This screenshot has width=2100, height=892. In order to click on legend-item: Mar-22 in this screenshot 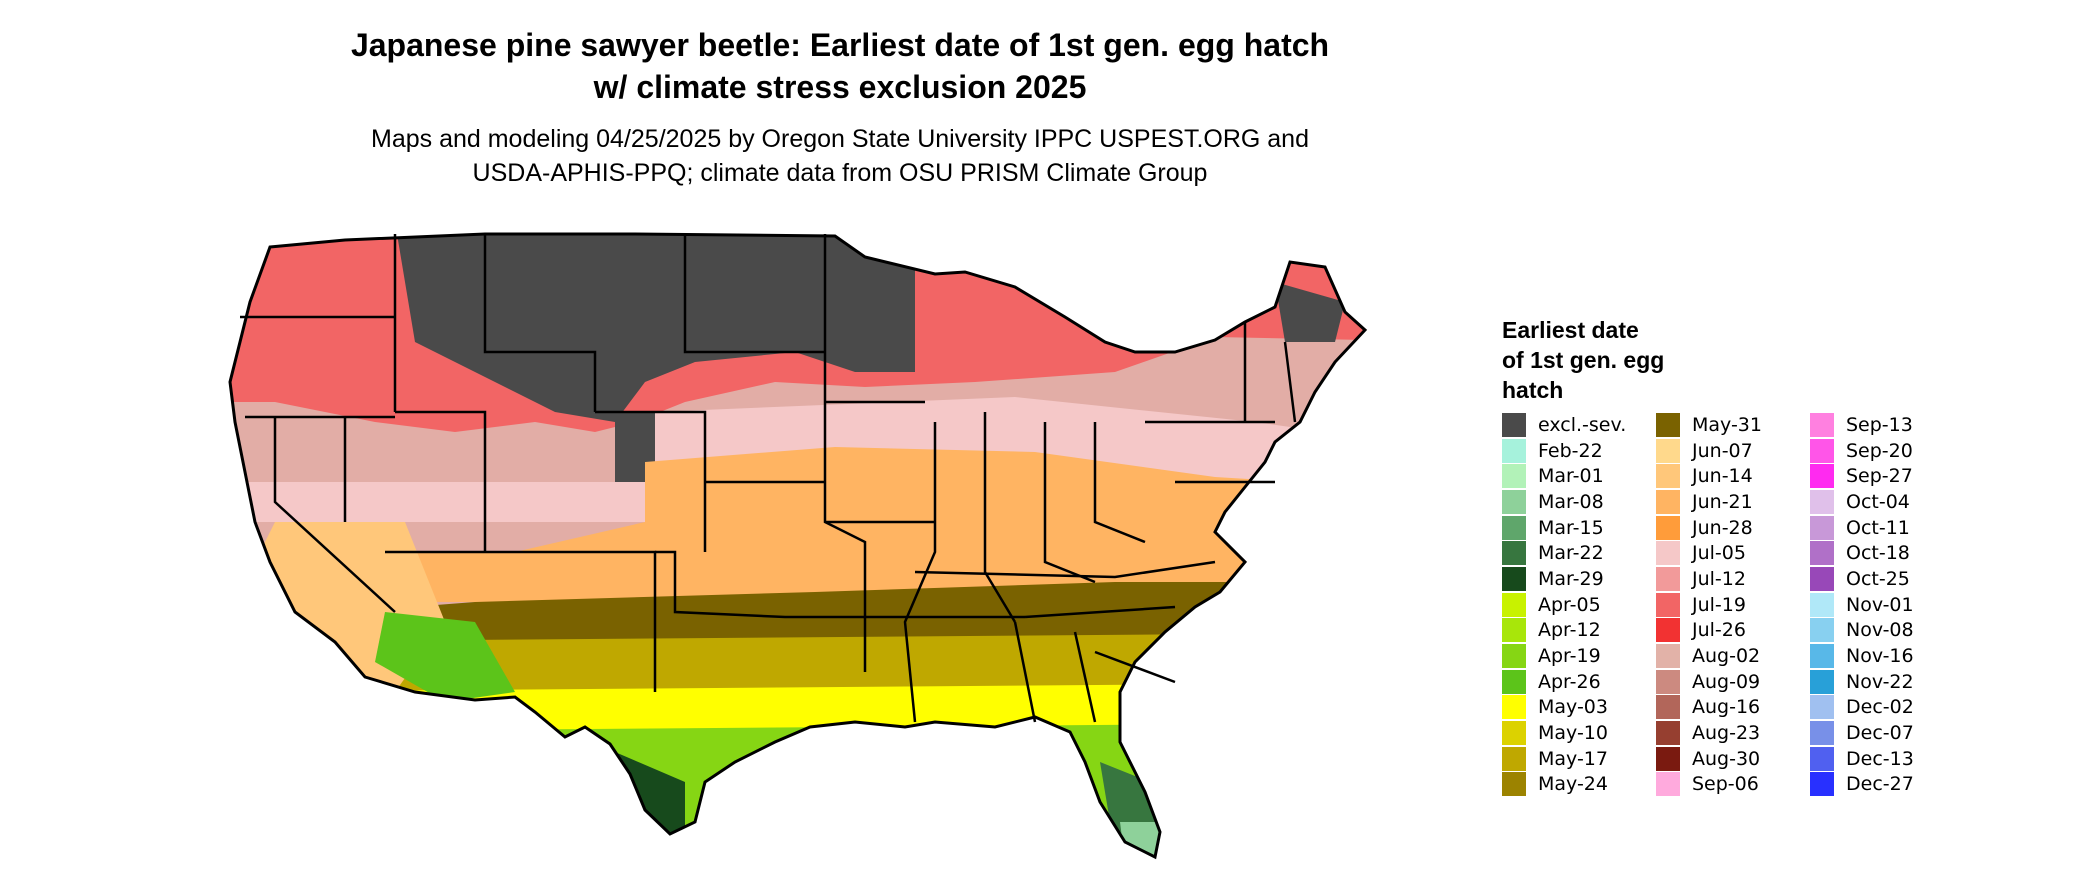, I will do `click(1570, 553)`.